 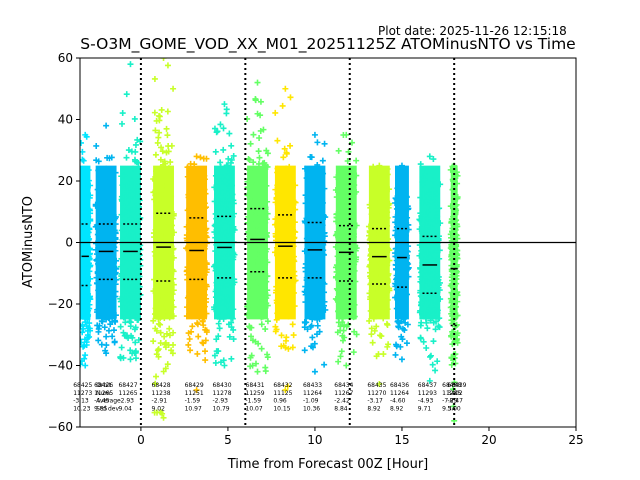 I want to click on stat-orbit-number-68437: 68437, so click(x=427, y=385).